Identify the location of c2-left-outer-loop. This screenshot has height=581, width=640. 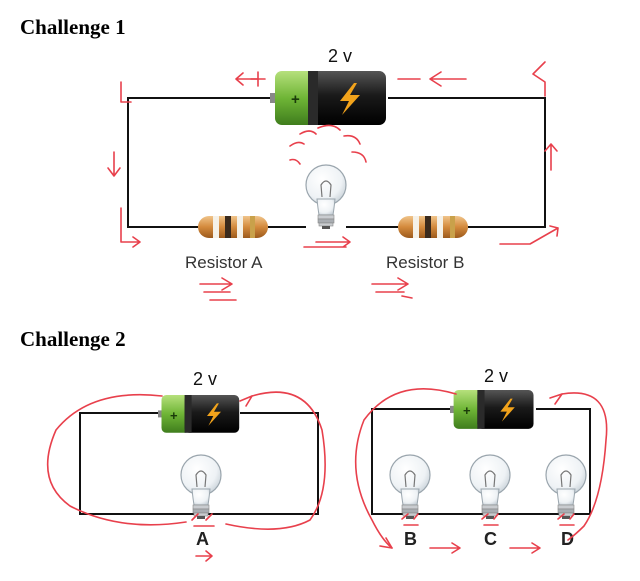
(116, 459).